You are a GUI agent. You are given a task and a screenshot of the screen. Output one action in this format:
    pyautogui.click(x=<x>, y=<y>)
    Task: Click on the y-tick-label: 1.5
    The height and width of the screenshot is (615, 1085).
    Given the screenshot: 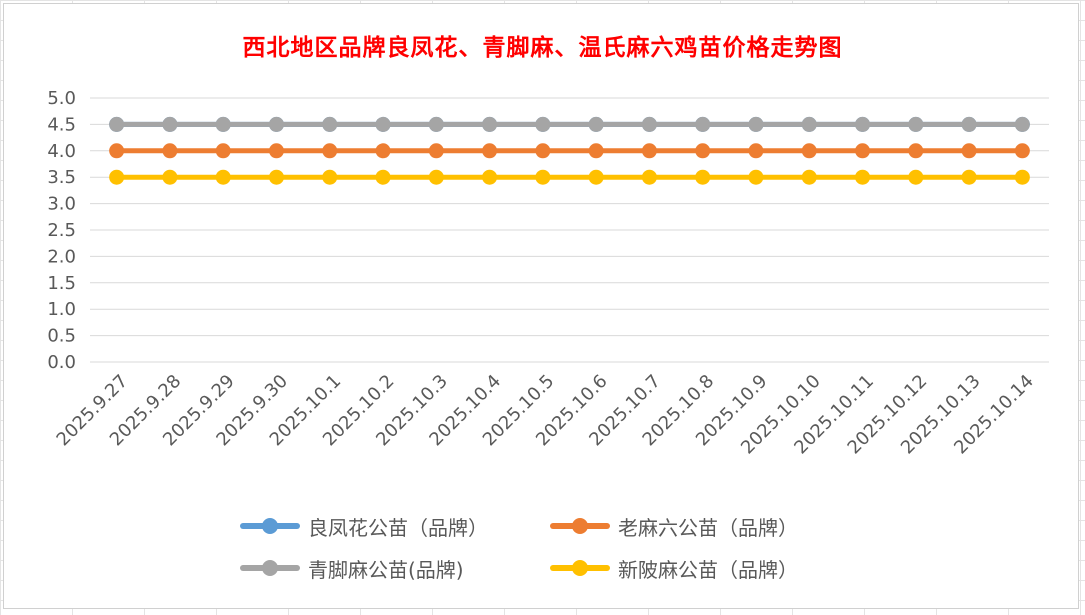 What is the action you would take?
    pyautogui.click(x=61, y=283)
    